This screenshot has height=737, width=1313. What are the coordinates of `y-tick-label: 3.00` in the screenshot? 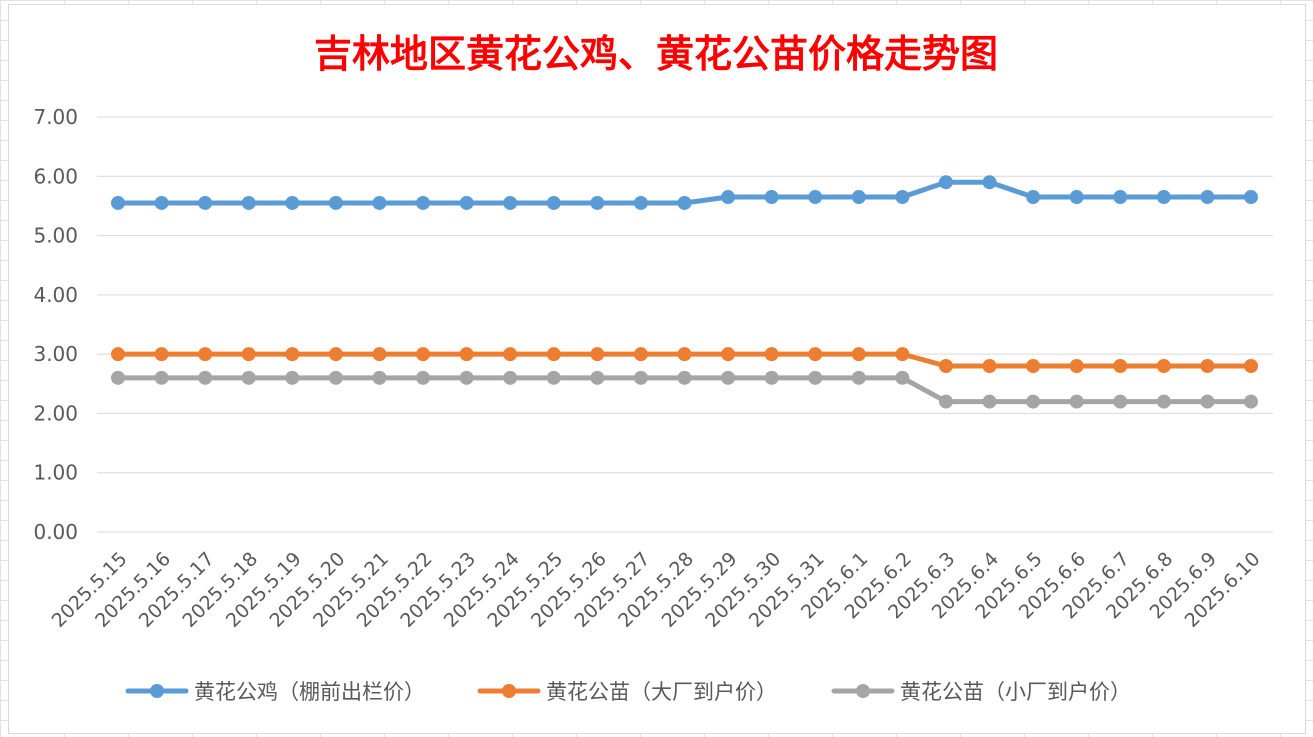 It's located at (55, 354).